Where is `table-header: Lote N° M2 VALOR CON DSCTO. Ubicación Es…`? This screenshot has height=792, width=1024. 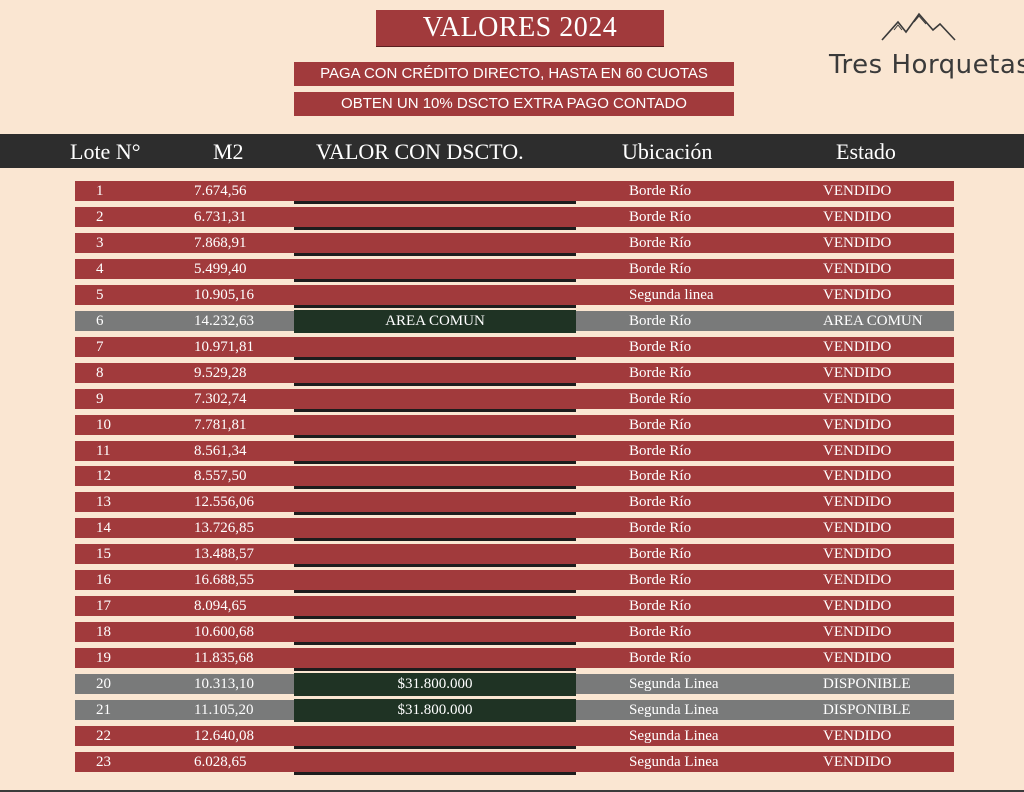
table-header: Lote N° M2 VALOR CON DSCTO. Ubicación Es… is located at coordinates (512, 151).